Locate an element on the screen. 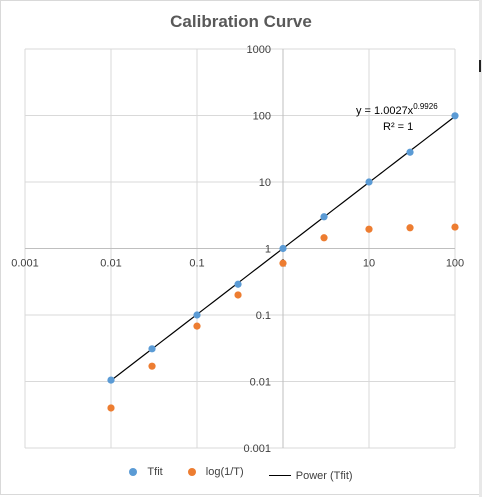 Image resolution: width=482 pixels, height=497 pixels. legend: Tfit log(1/T) Power (Tfit) is located at coordinates (241, 474).